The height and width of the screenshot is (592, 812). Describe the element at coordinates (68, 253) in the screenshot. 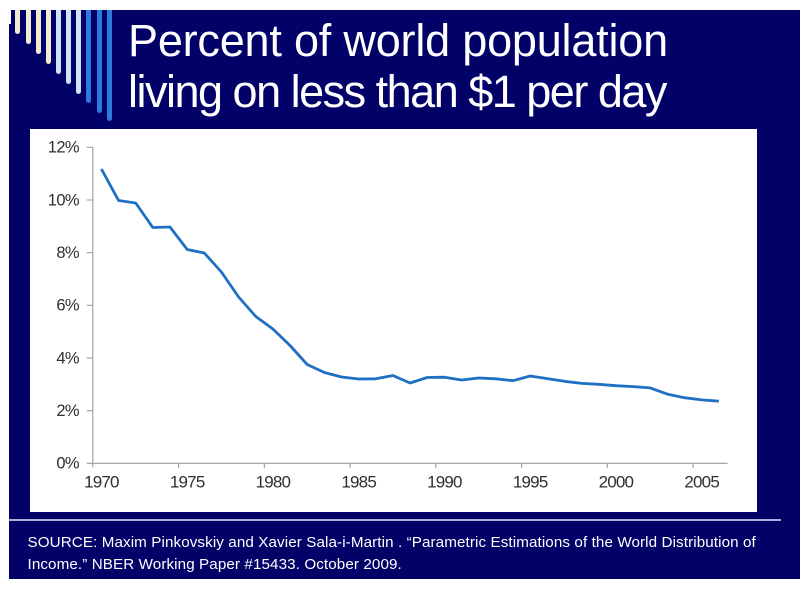

I see `svg-text: 8%` at that location.